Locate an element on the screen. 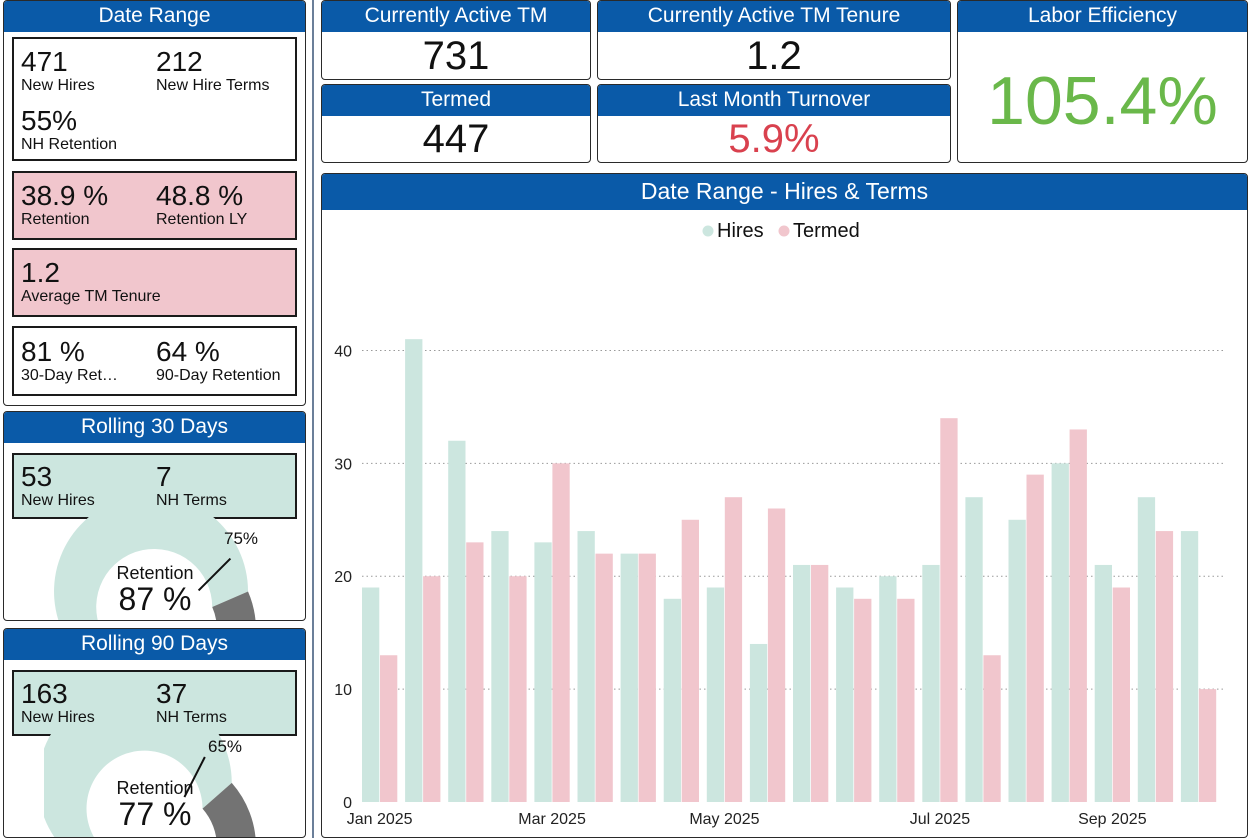  r90-nh-terms-stat: 37 NH Terms is located at coordinates (191, 703).